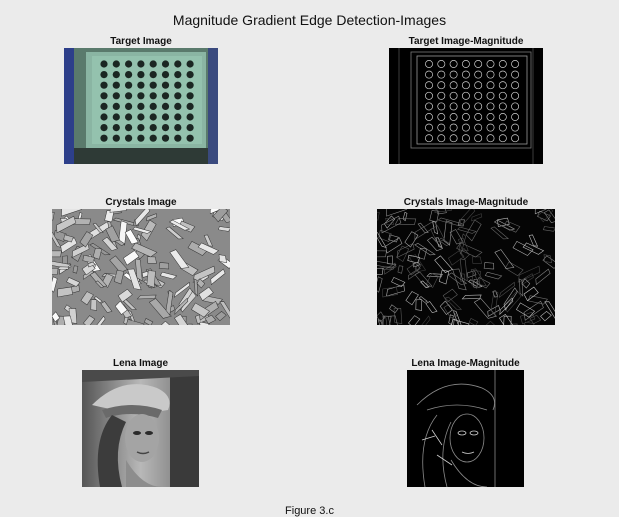 The height and width of the screenshot is (517, 619). Describe the element at coordinates (141, 202) in the screenshot. I see `crystals-image-title: Crystals Image` at that location.